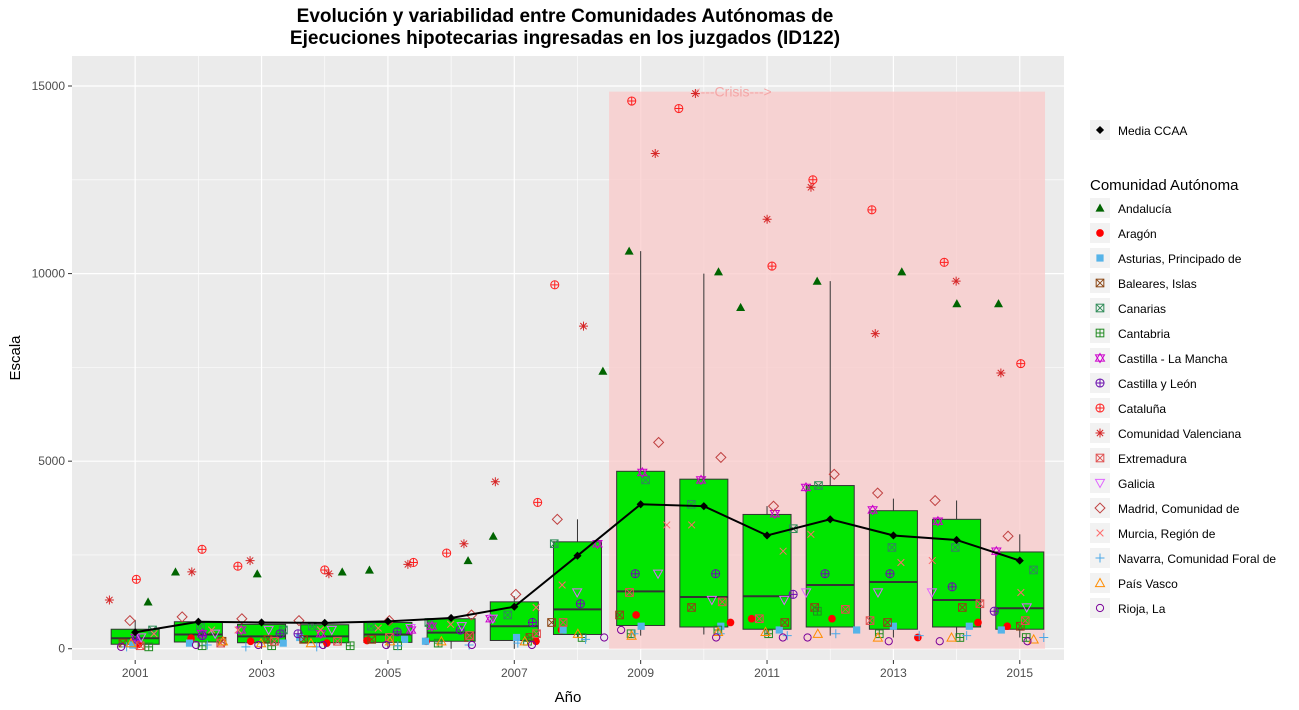 The height and width of the screenshot is (710, 1299). I want to click on x-axis-title: Año, so click(568, 697).